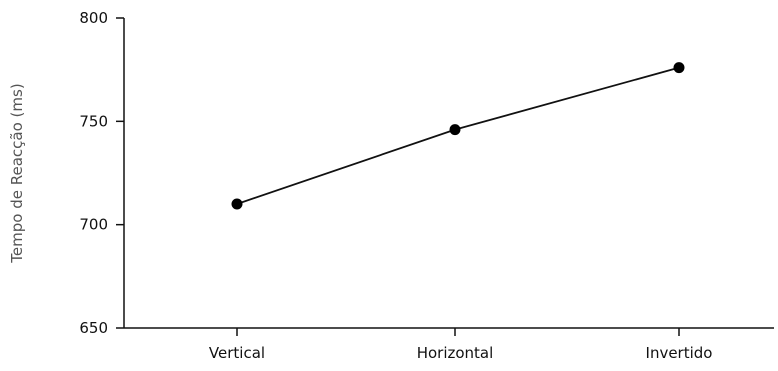 This screenshot has width=778, height=371. I want to click on y-tick-label-650: 650, so click(93, 328).